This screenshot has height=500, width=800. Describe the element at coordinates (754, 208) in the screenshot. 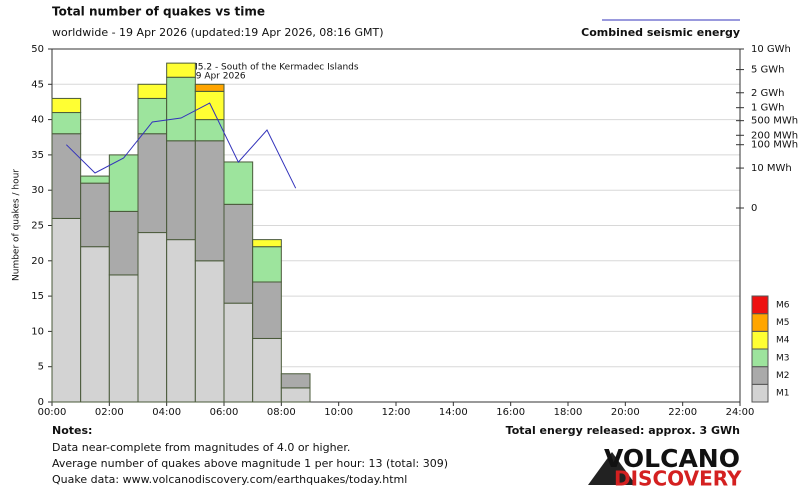

I see `y2-tick-label: 0` at that location.